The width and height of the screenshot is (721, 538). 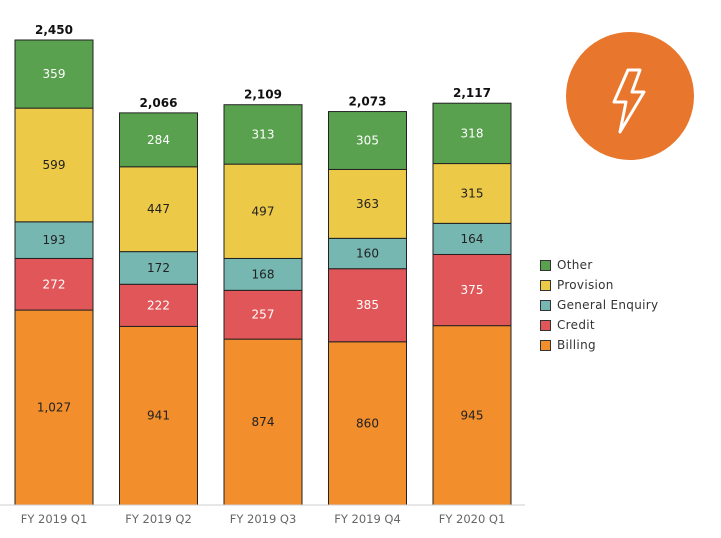 What do you see at coordinates (608, 305) in the screenshot?
I see `legend-label: General Enquiry` at bounding box center [608, 305].